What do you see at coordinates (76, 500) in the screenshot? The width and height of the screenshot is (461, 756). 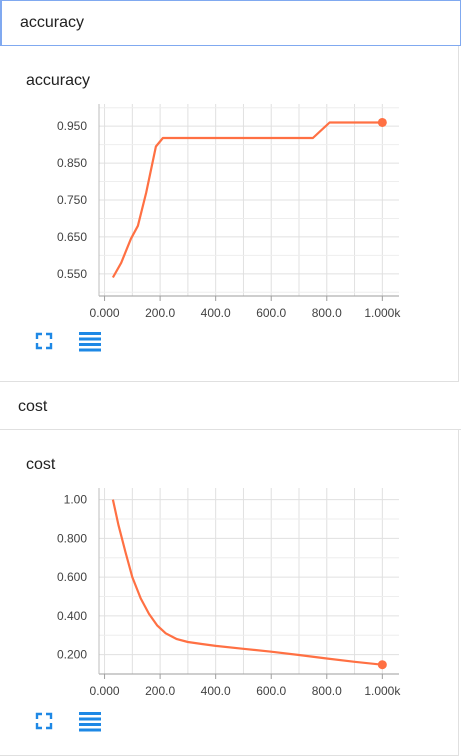 I see `y-tick-label: 1.00` at bounding box center [76, 500].